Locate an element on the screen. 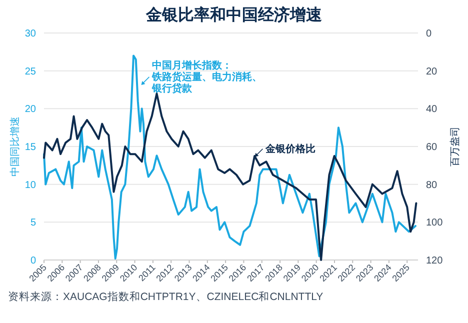 This screenshot has height=323, width=468. annotation: 金银价格比 is located at coordinates (290, 148).